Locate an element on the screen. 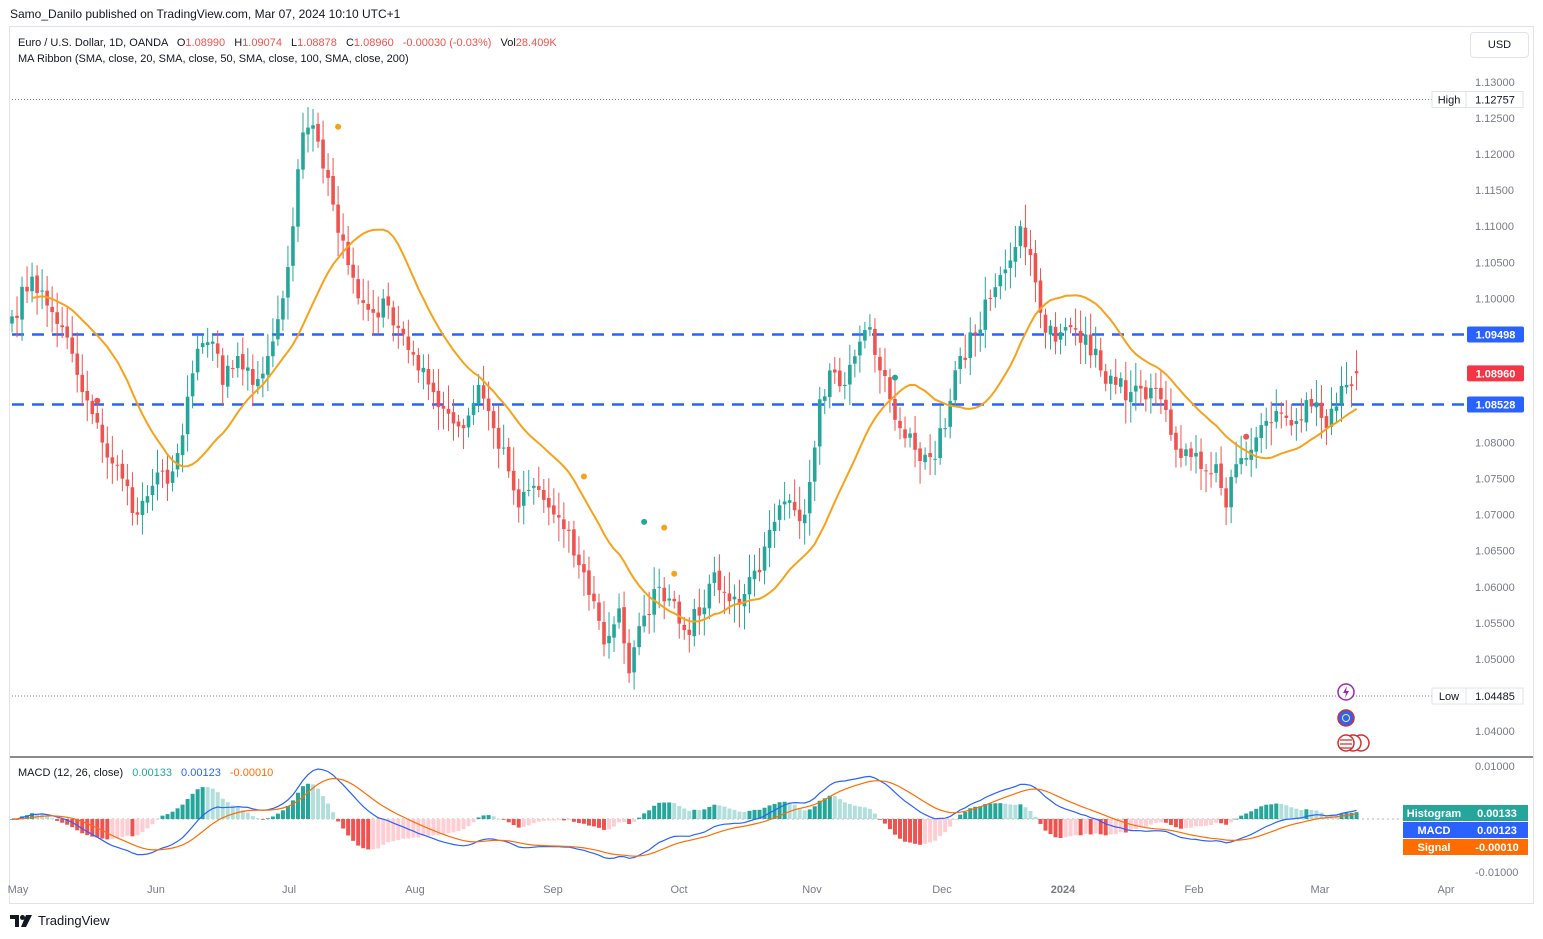 This screenshot has width=1543, height=939. macd-signal-tag-value-bg is located at coordinates (1497, 847).